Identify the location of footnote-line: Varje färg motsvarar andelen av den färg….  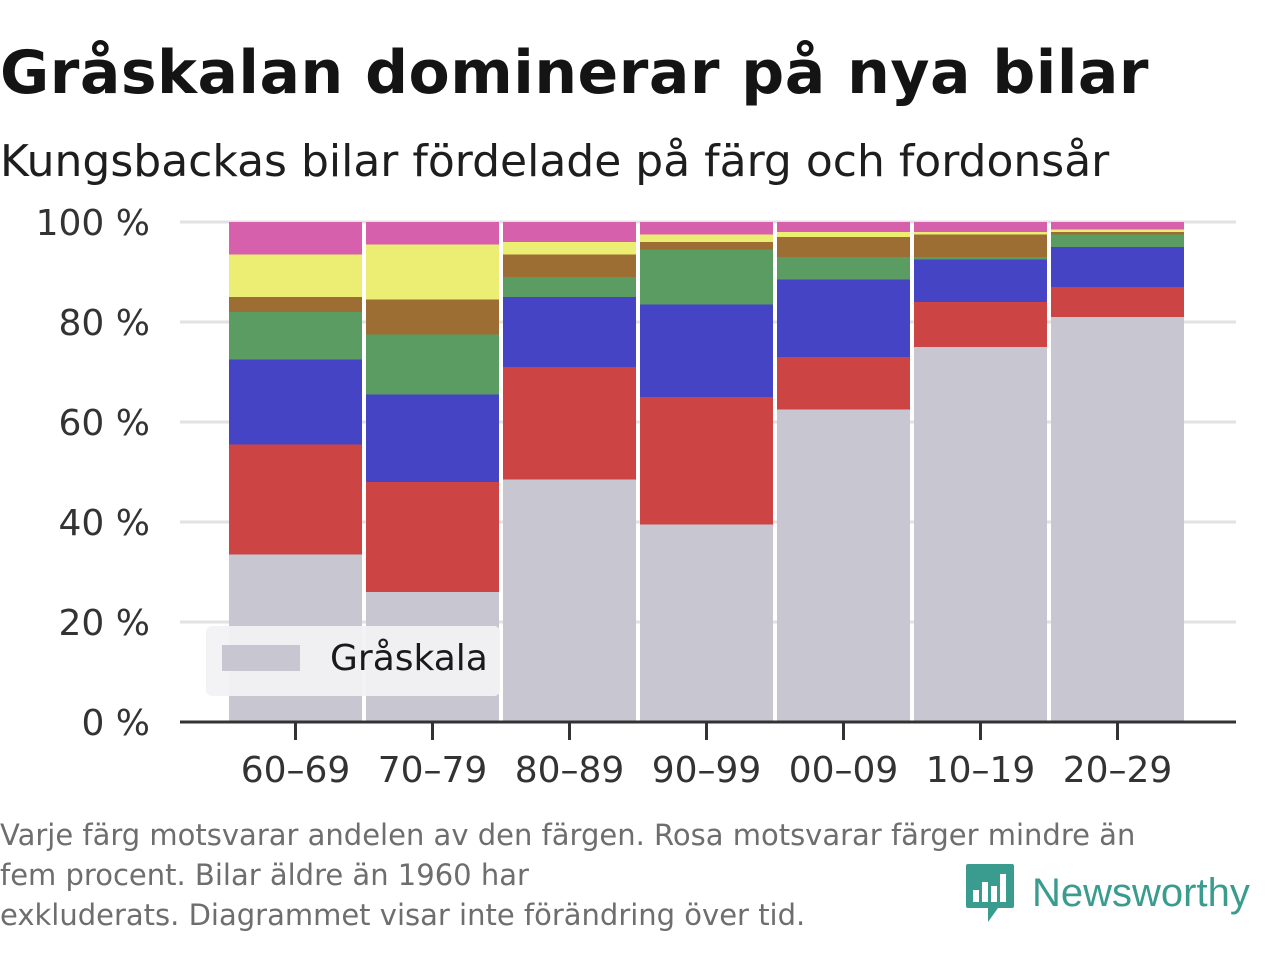
(568, 835).